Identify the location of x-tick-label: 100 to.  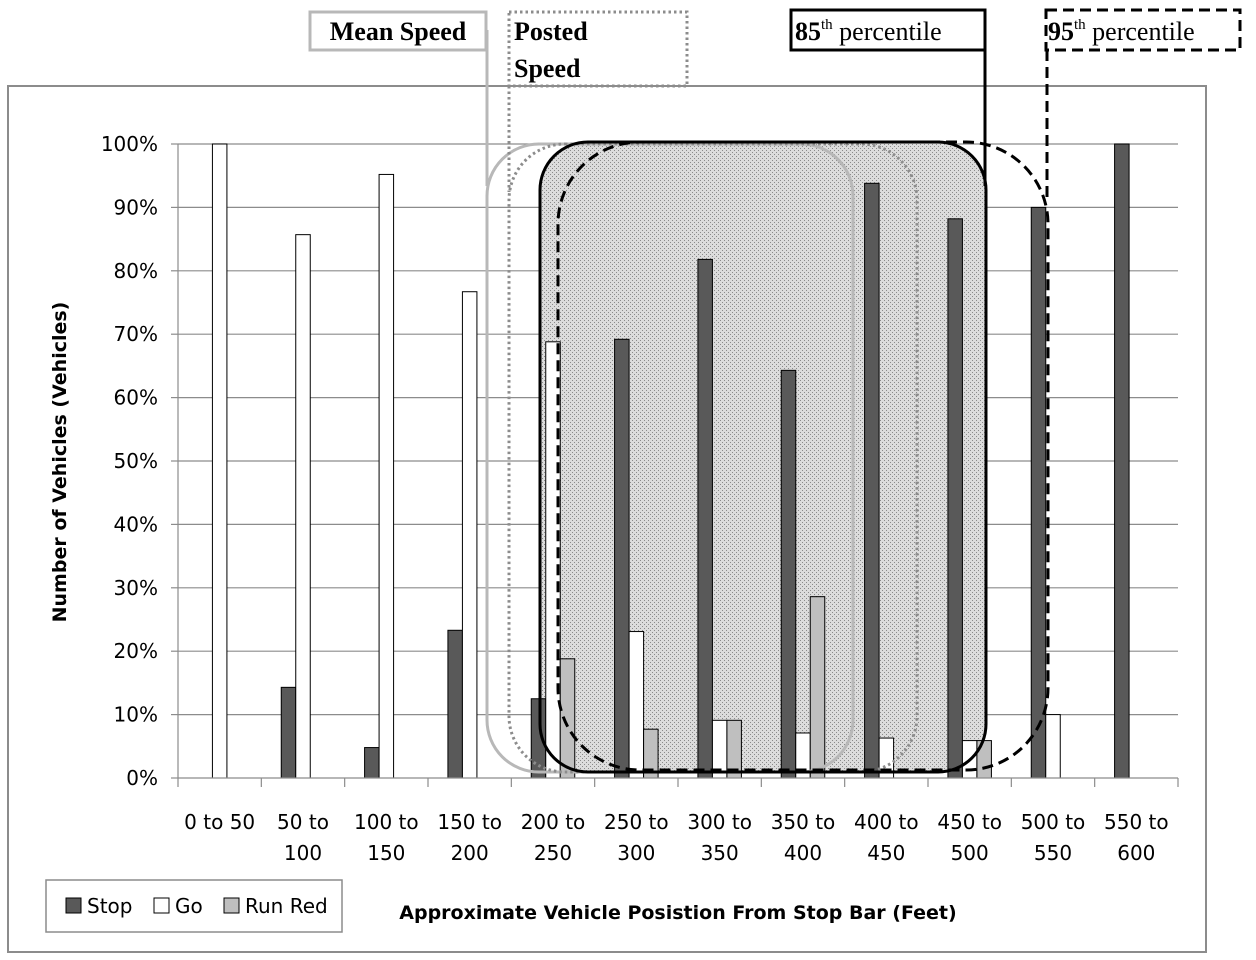
(386, 822).